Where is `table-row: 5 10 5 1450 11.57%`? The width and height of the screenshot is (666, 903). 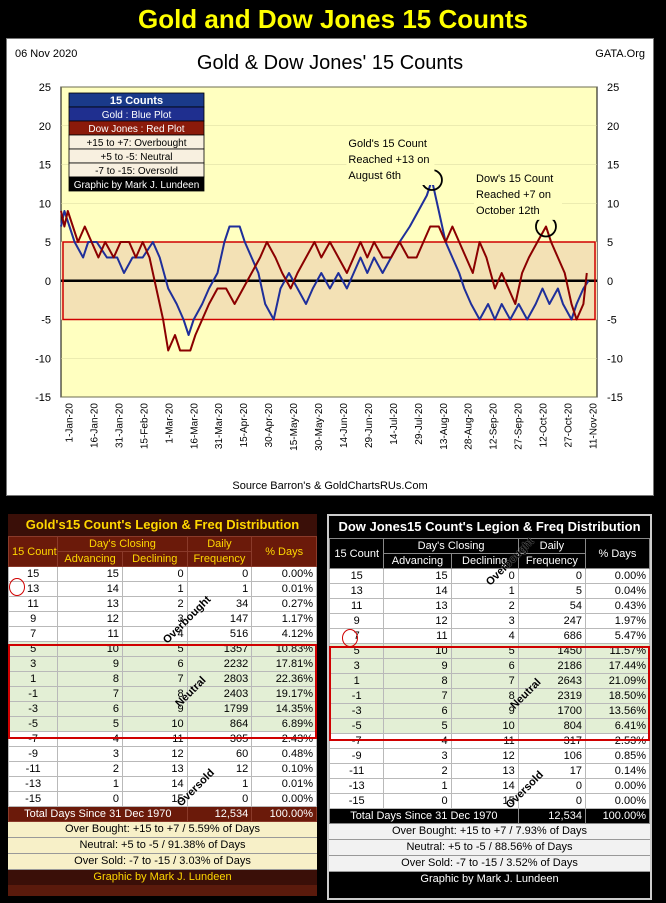 table-row: 5 10 5 1450 11.57% is located at coordinates (489, 651).